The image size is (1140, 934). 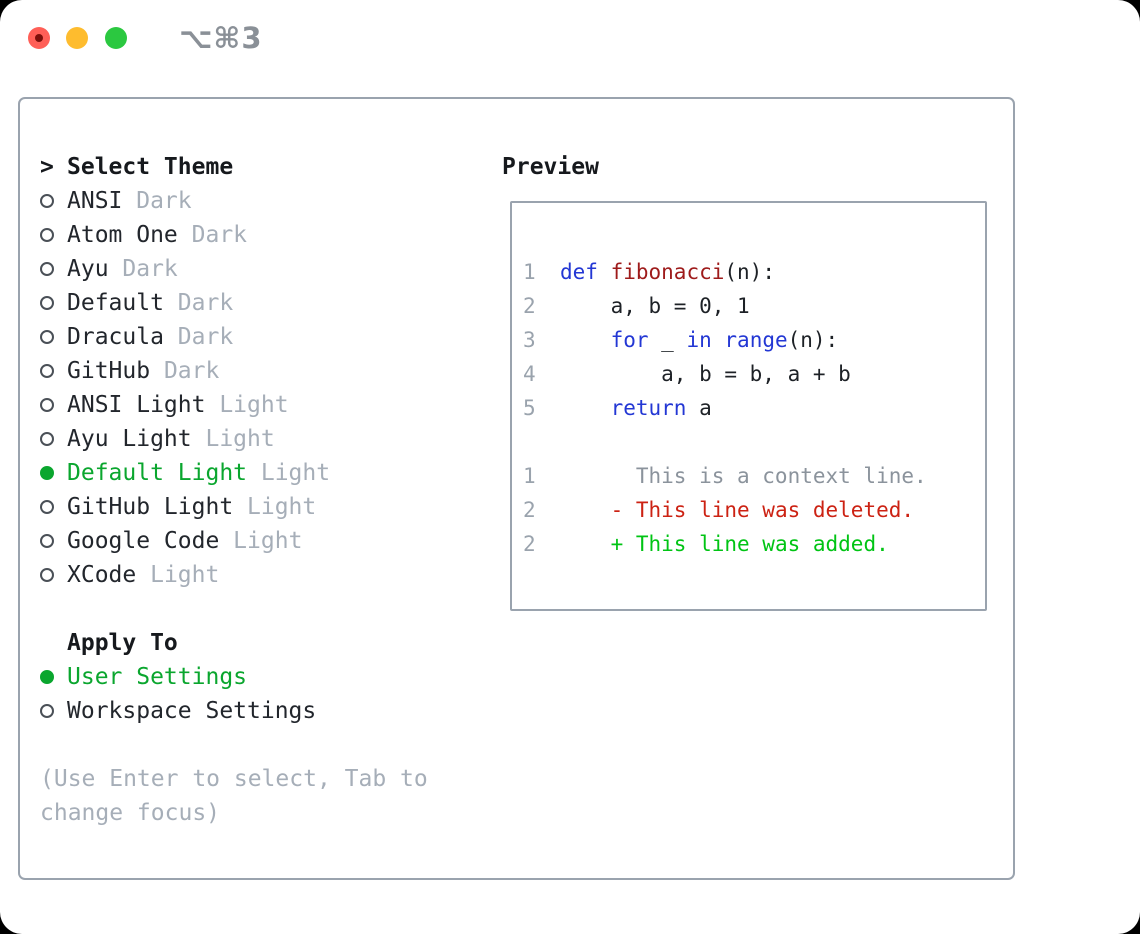 What do you see at coordinates (529, 374) in the screenshot?
I see `line-number: 4` at bounding box center [529, 374].